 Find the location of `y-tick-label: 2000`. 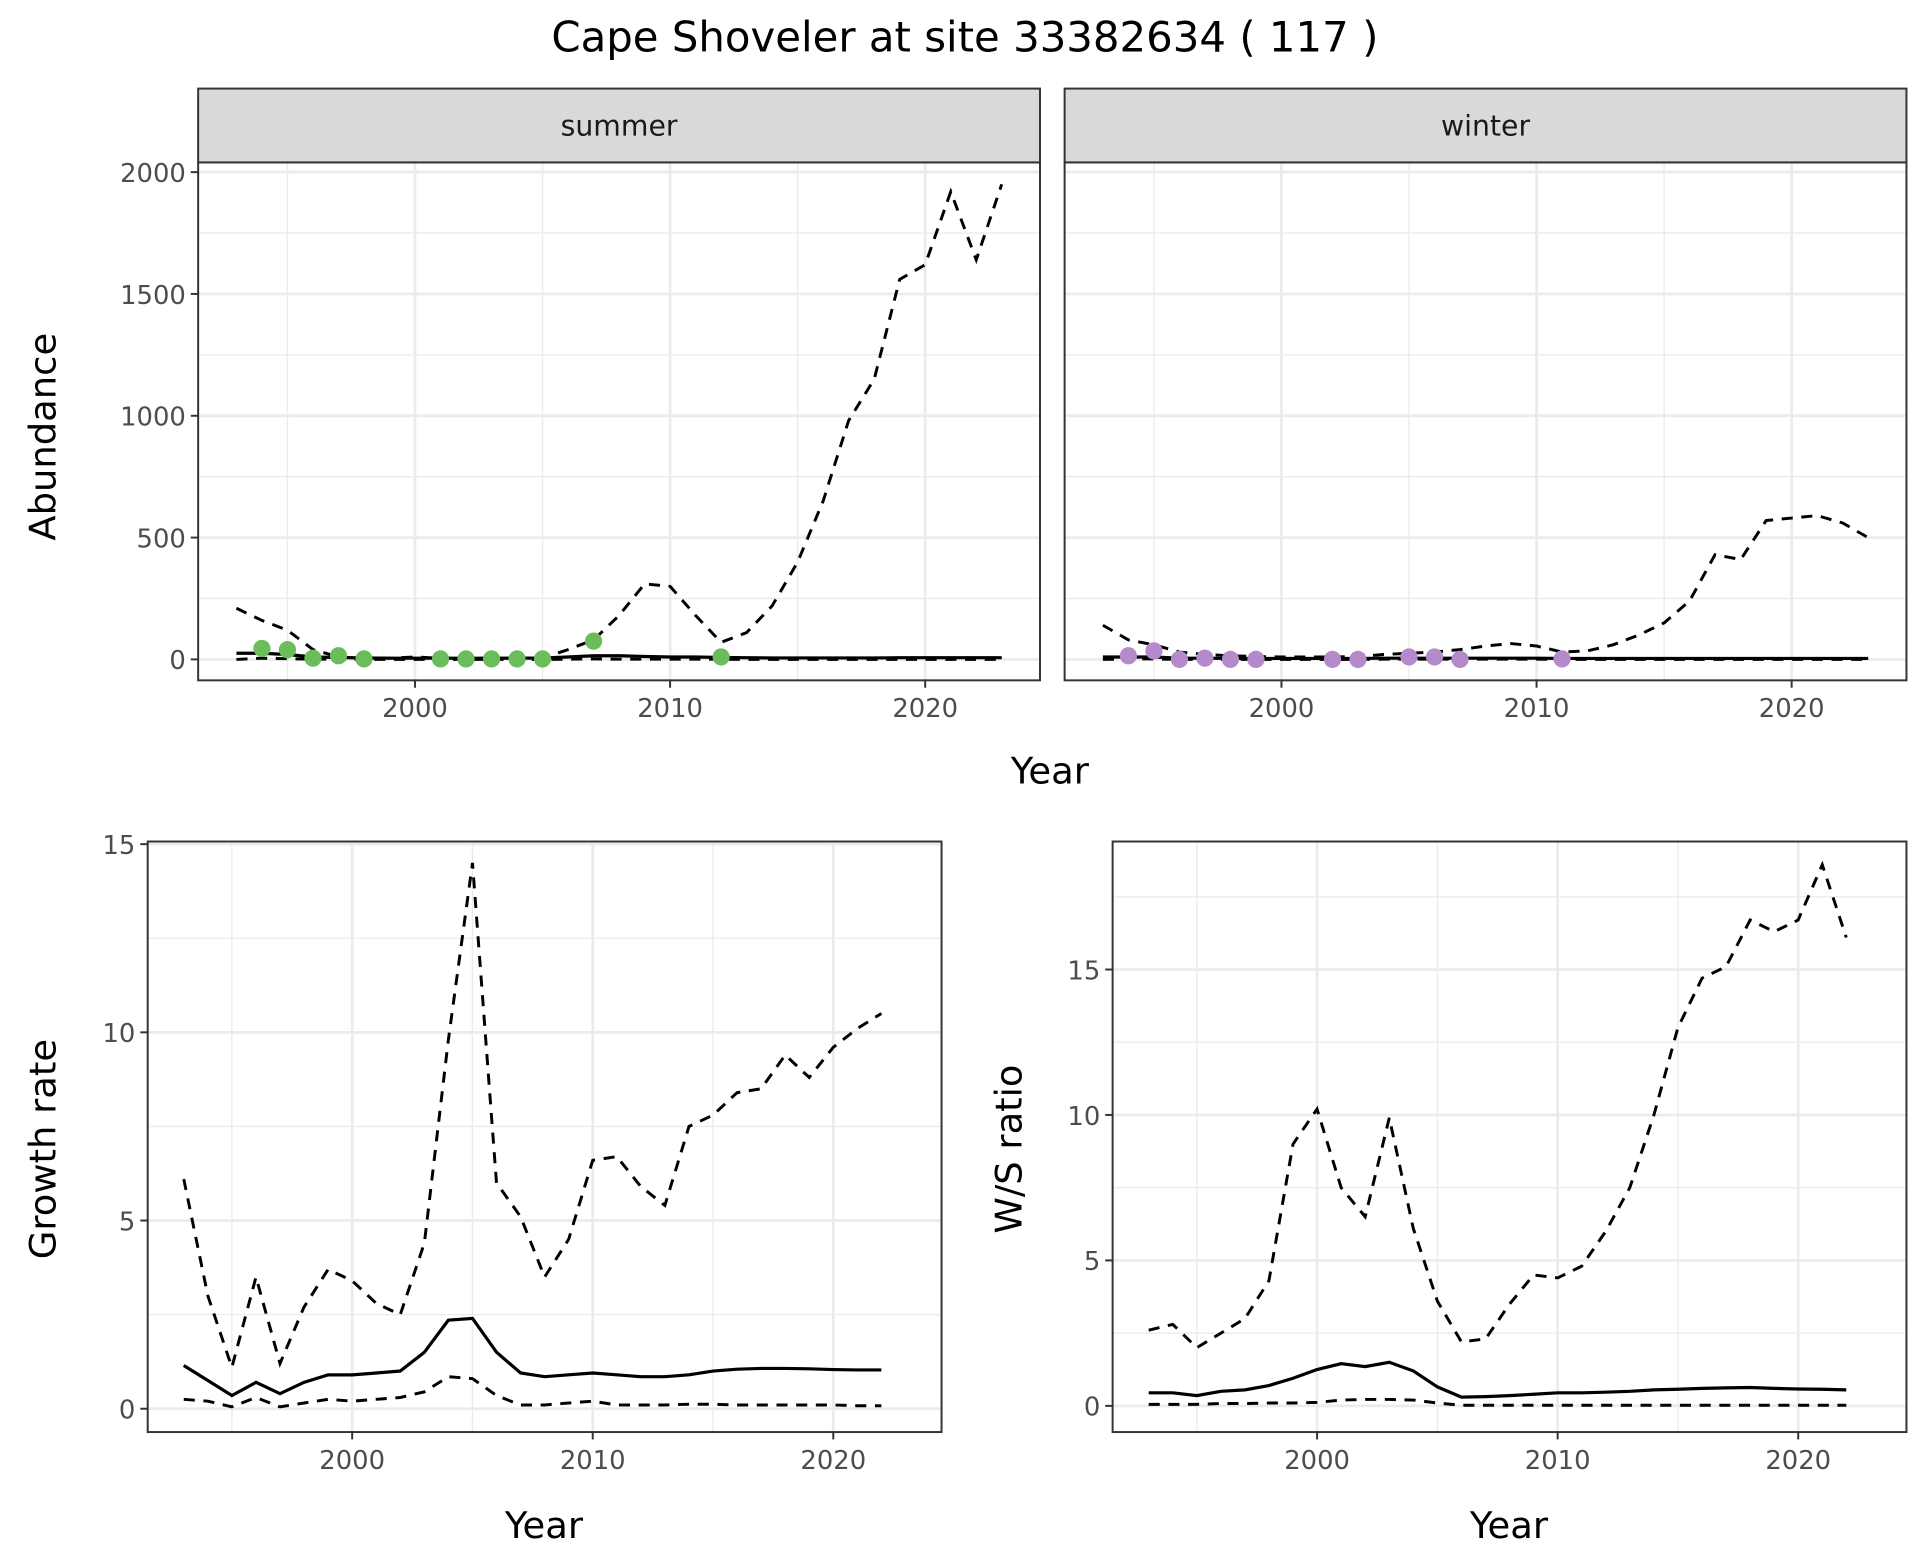

y-tick-label: 2000 is located at coordinates (153, 174).